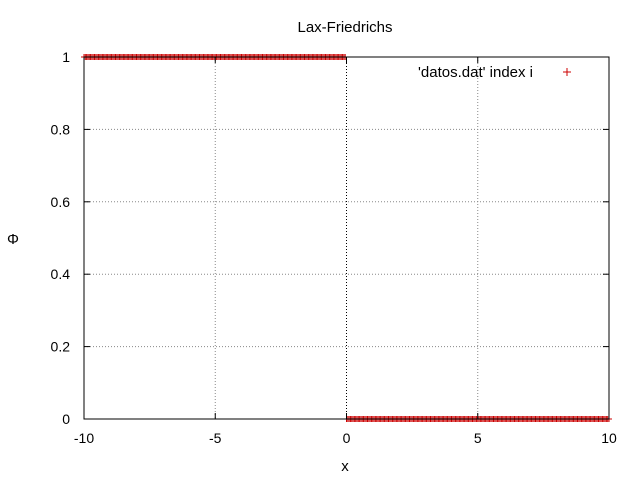  I want to click on chart-title: Lax-Friedrichs, so click(344, 27).